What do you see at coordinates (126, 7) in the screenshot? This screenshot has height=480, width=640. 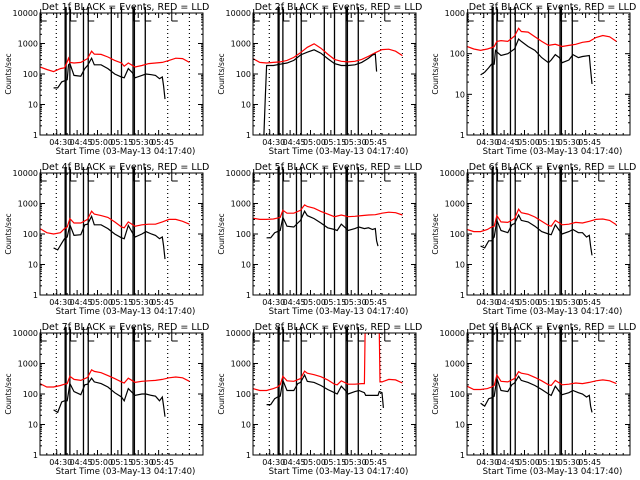 I see `plot-title: Det 1f BLACK = Events, RED = LLD` at bounding box center [126, 7].